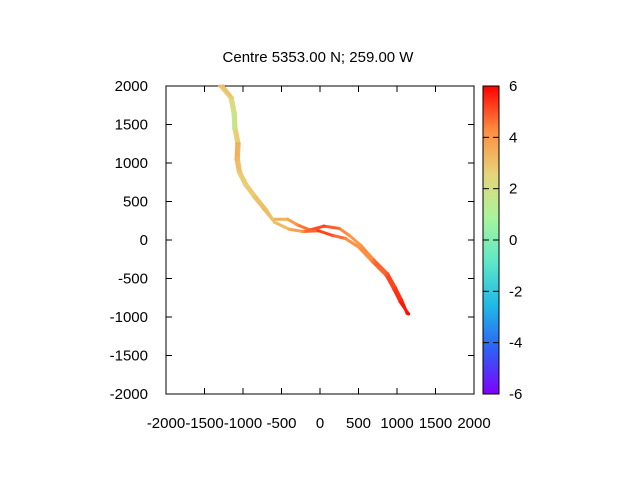 The width and height of the screenshot is (640, 480). What do you see at coordinates (166, 423) in the screenshot?
I see `x-tick-label: -2000` at bounding box center [166, 423].